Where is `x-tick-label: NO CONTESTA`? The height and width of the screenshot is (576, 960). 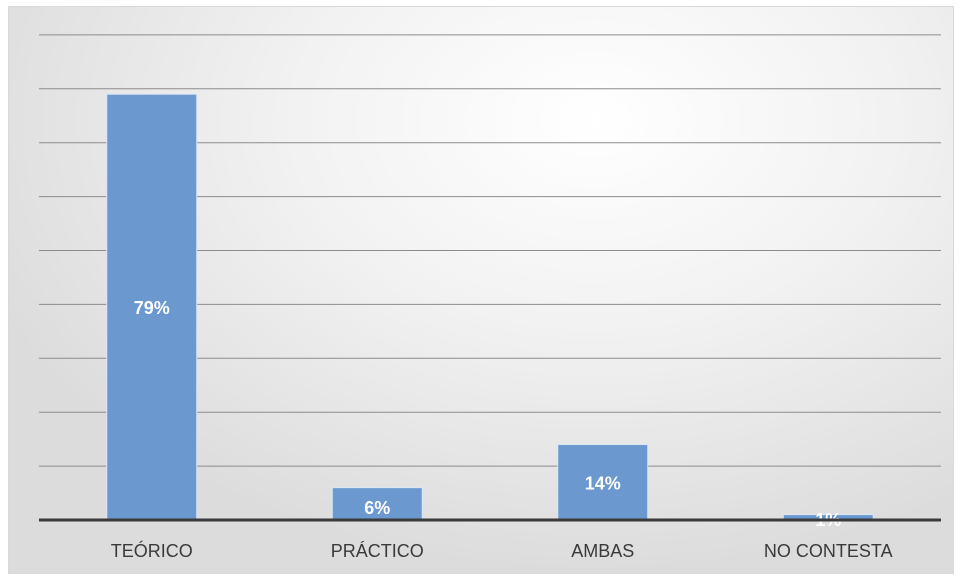 x-tick-label: NO CONTESTA is located at coordinates (828, 551).